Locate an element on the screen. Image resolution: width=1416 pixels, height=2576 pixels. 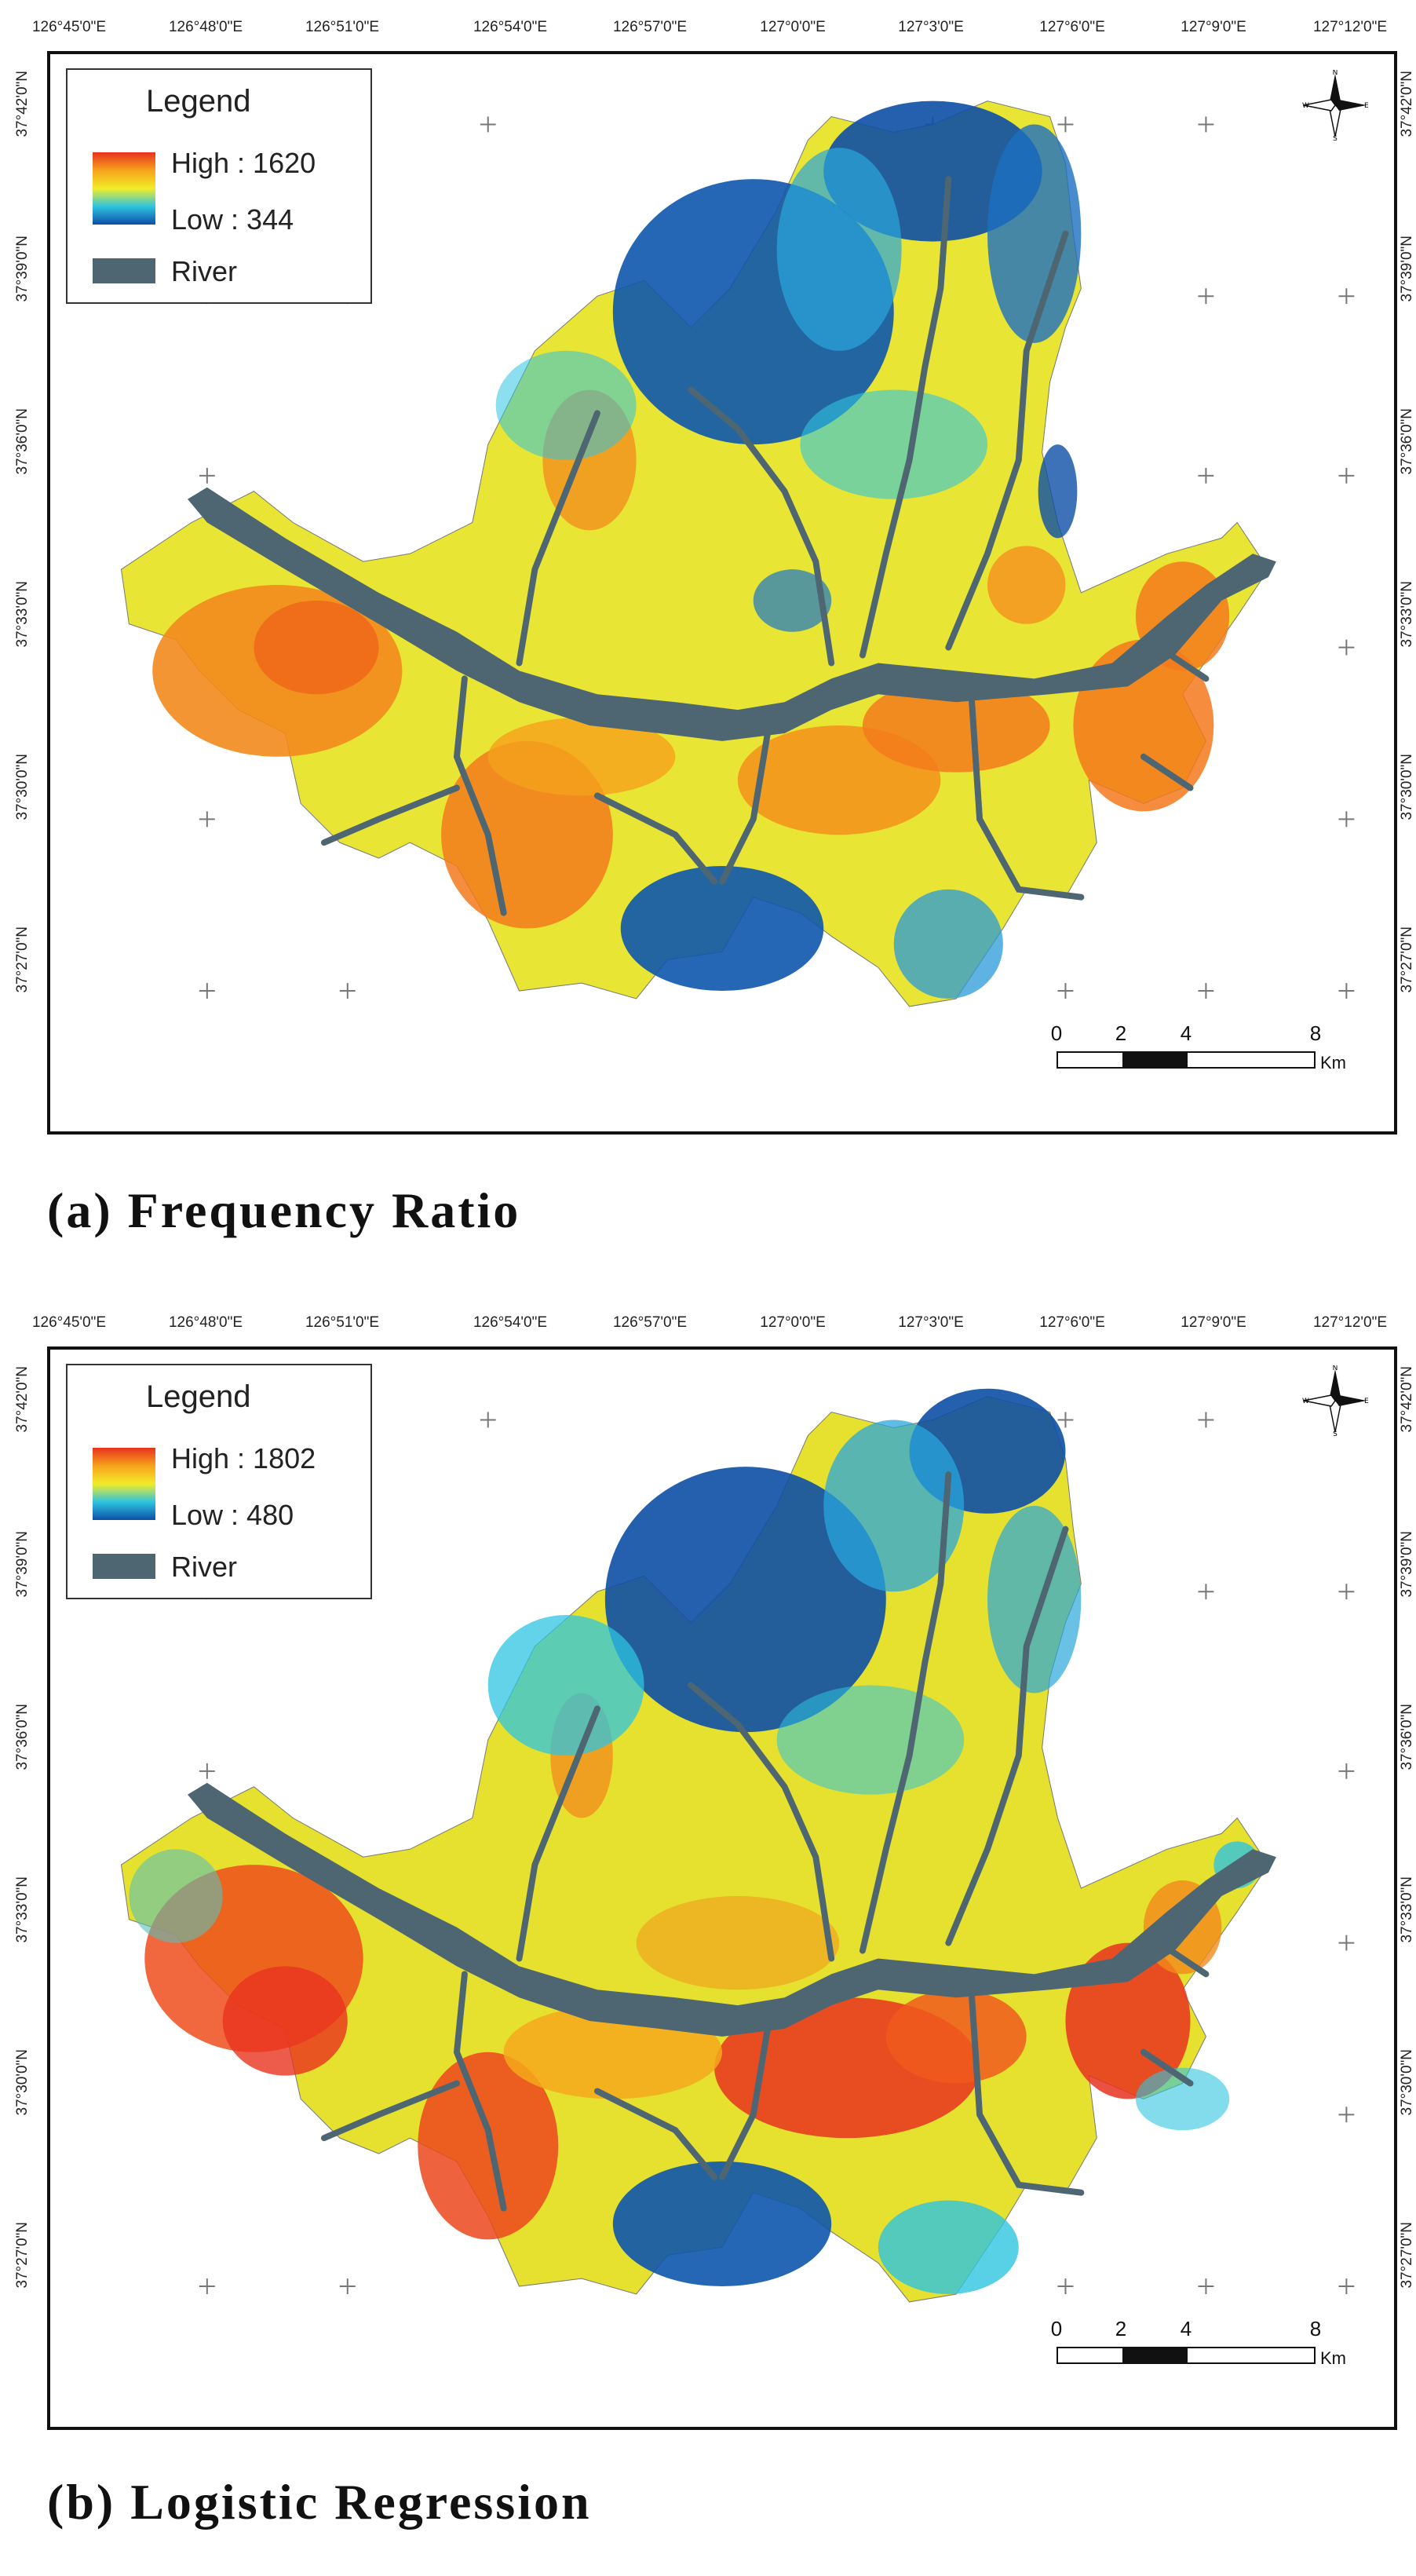
legend-box: Legend High : 1620 Low : 344 River is located at coordinates (219, 186).